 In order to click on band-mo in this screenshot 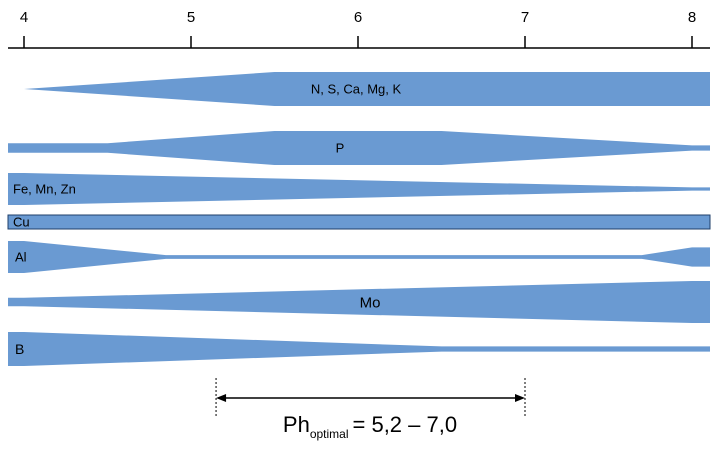, I will do `click(359, 302)`.